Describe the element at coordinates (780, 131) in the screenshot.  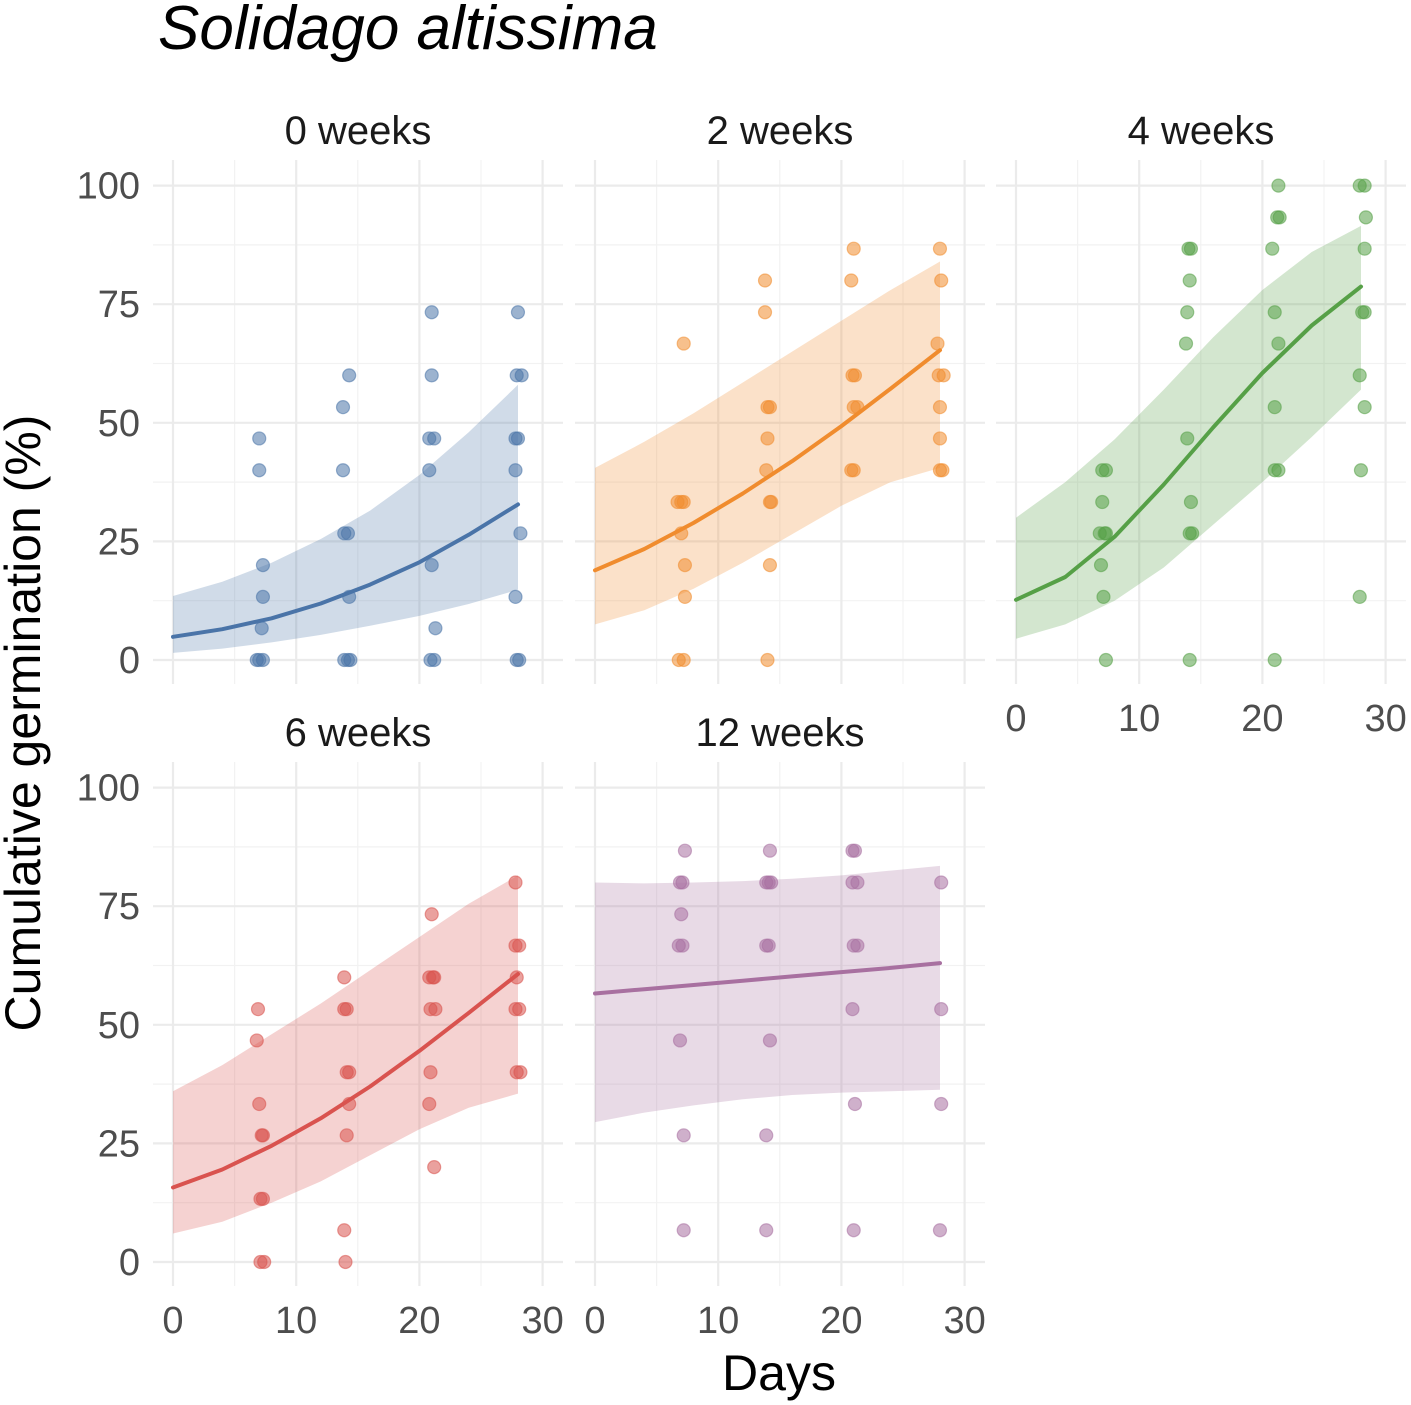
I see `facet-label: 2 weeks` at that location.